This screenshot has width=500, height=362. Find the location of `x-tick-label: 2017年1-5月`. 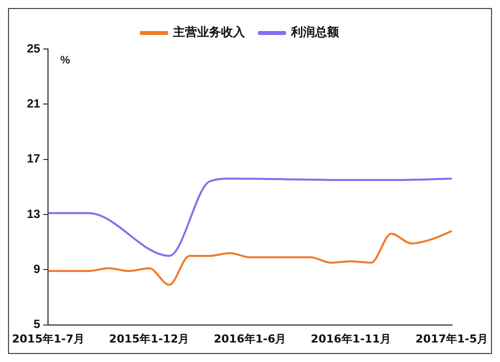

x-tick-label: 2017年1-5月 is located at coordinates (452, 339).